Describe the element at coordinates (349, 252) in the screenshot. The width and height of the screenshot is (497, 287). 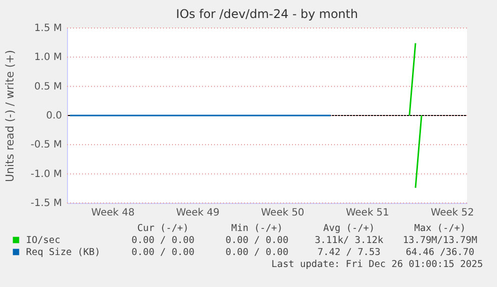
I see `text: 7.42 / 7.53` at that location.